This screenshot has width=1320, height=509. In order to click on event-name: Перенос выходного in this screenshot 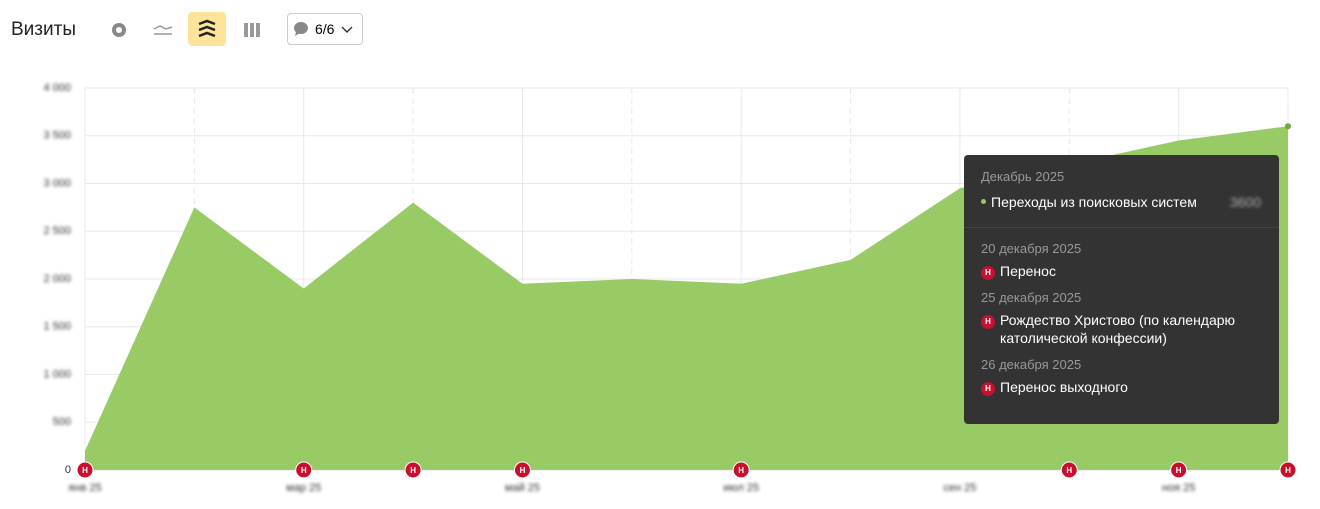, I will do `click(1064, 387)`.